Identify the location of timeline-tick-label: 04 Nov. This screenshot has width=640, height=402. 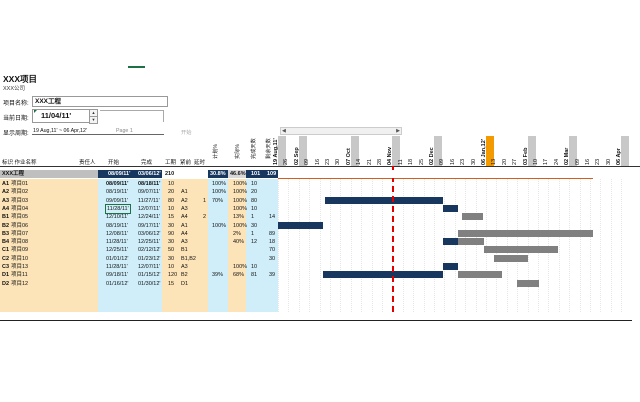
(390, 155).